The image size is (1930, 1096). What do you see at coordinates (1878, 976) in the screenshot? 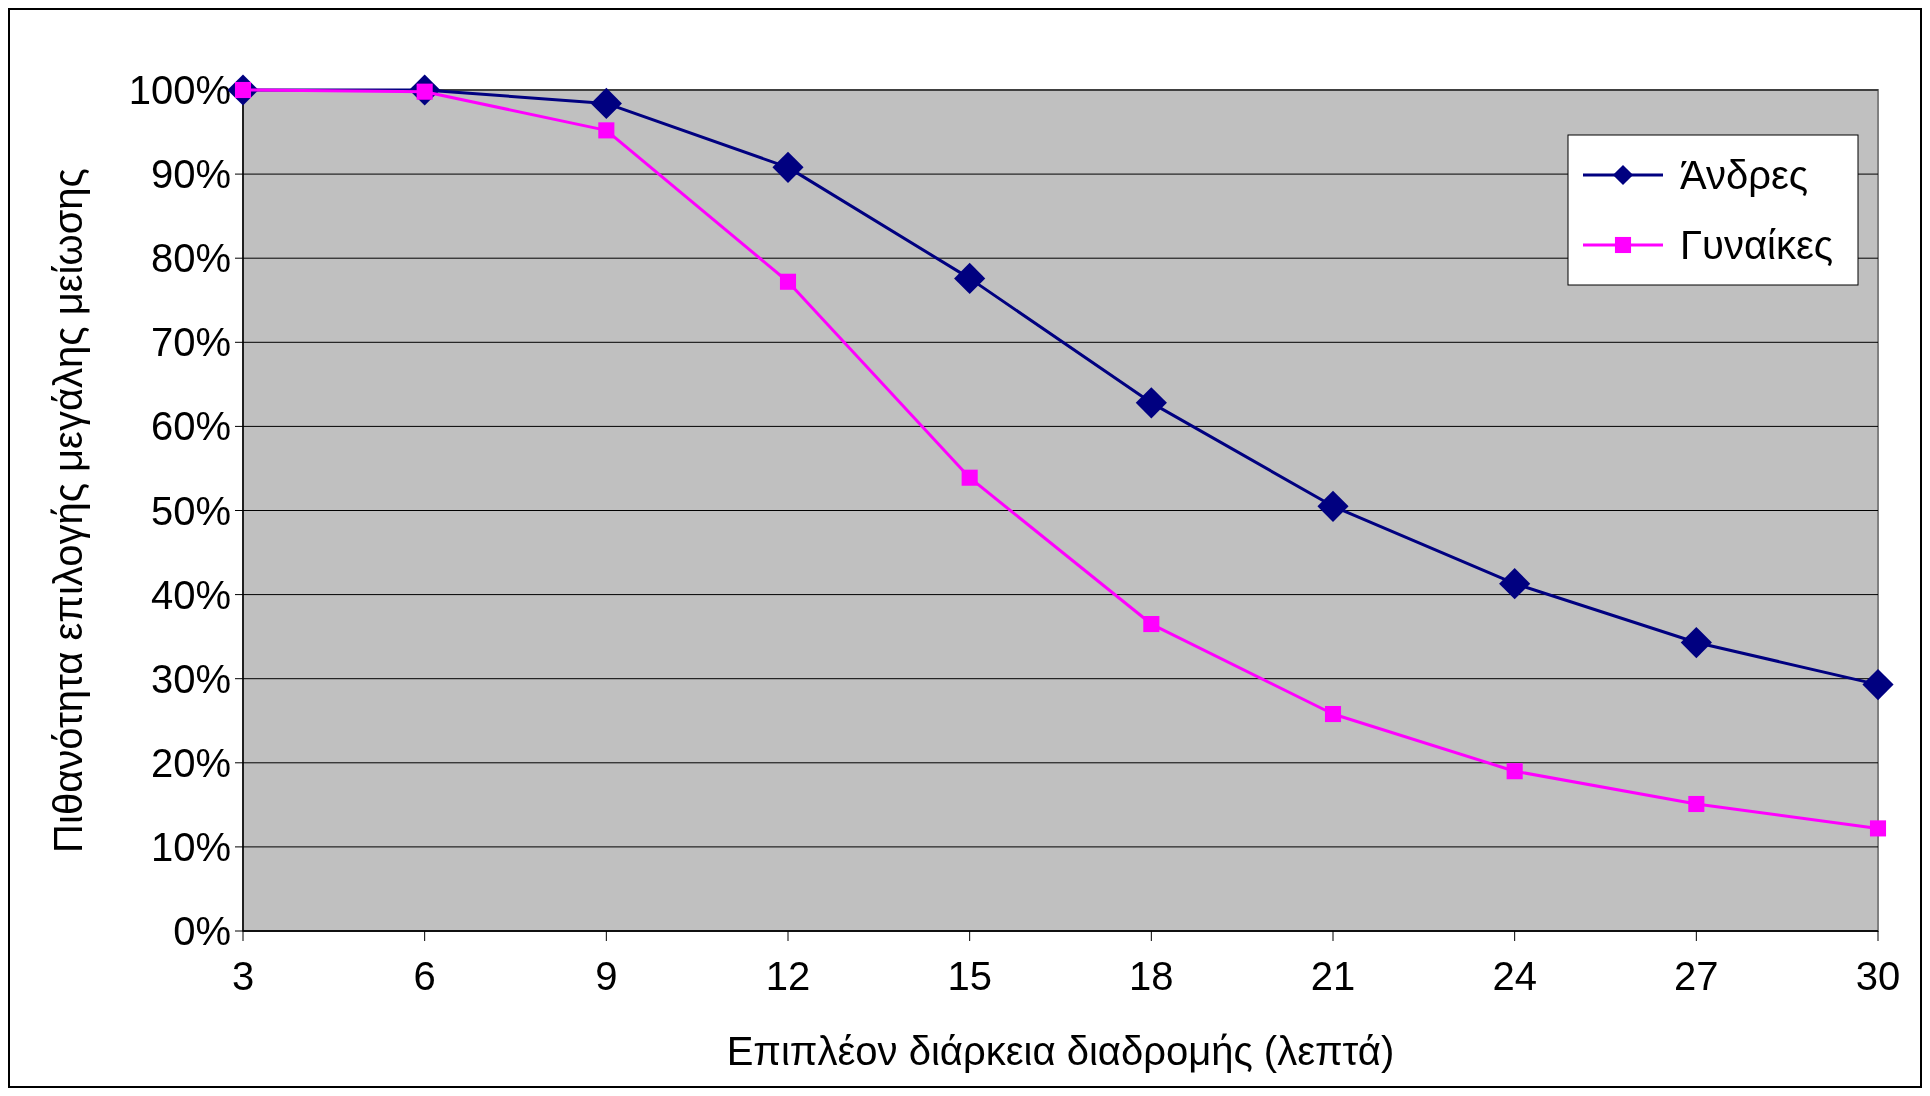
I see `x-tick-label: 30` at bounding box center [1878, 976].